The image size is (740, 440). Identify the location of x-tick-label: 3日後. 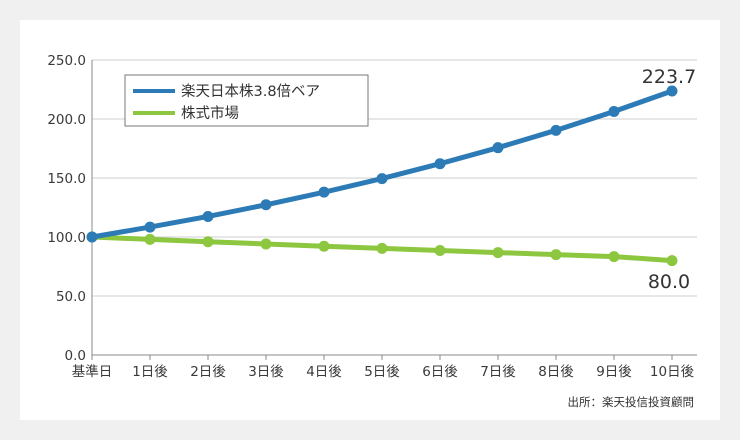
(266, 372).